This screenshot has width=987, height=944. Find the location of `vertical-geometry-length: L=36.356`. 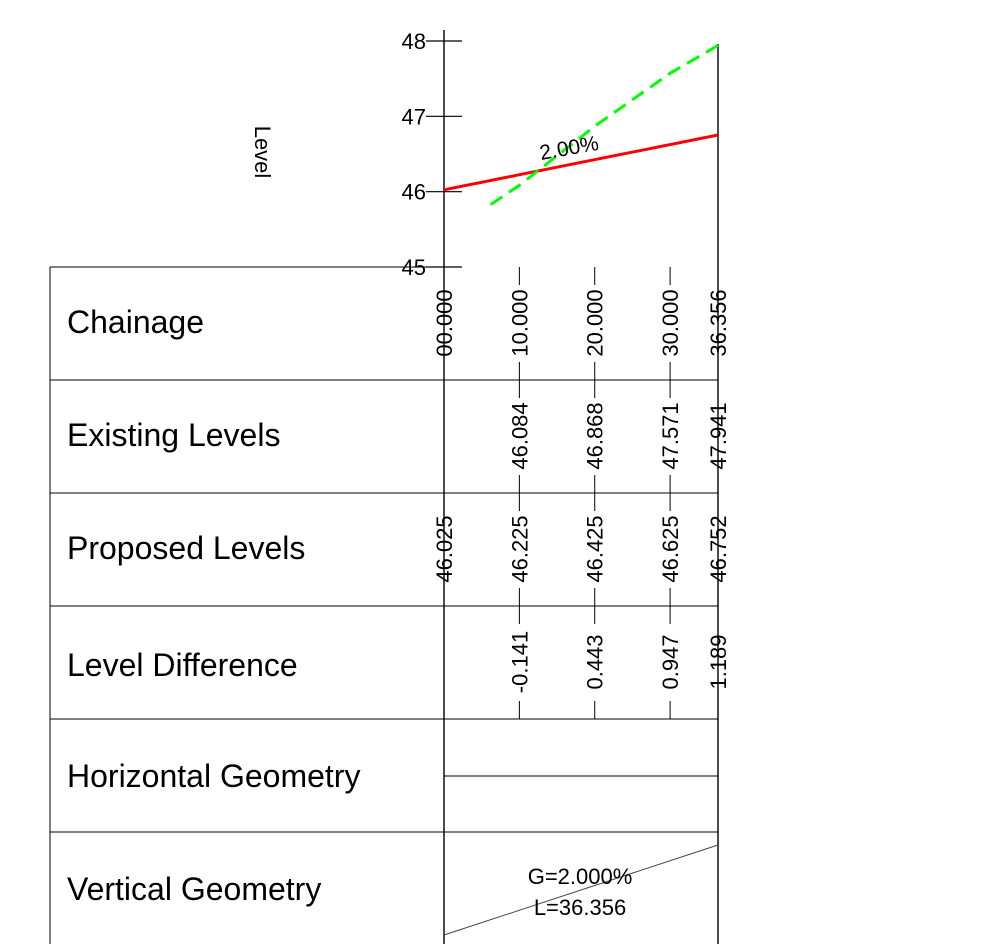

vertical-geometry-length: L=36.356 is located at coordinates (580, 907).